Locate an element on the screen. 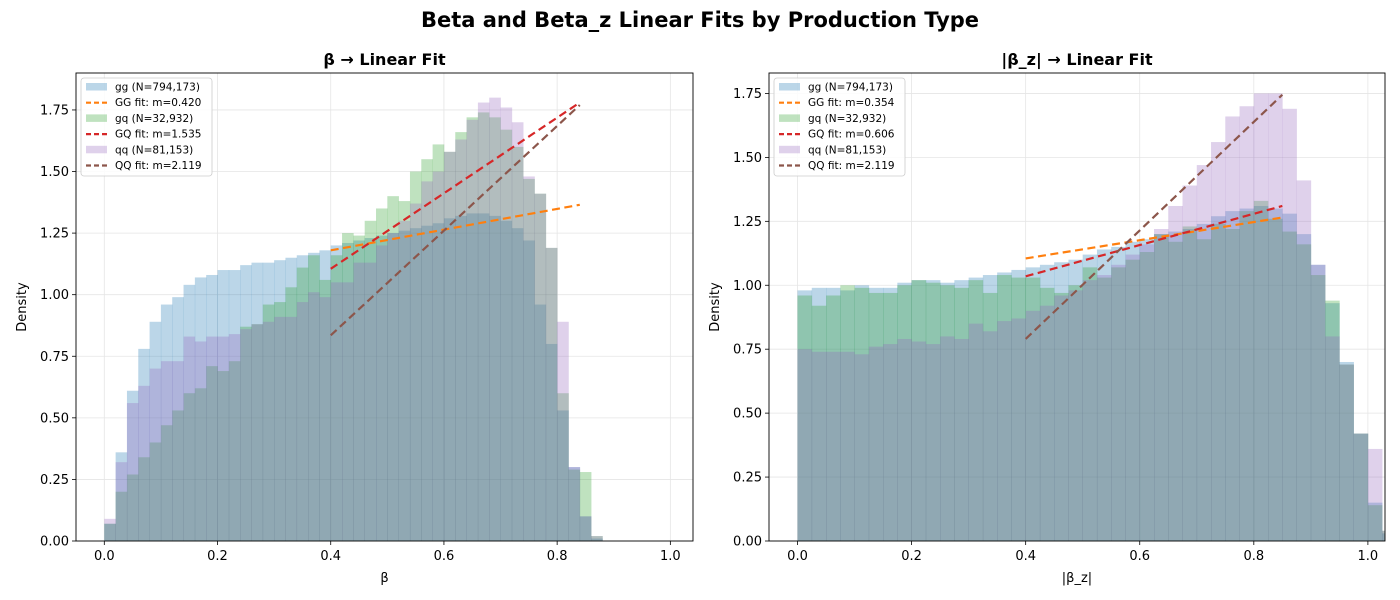 The width and height of the screenshot is (1400, 600). fit-line-GG_fit is located at coordinates (1154, 238).